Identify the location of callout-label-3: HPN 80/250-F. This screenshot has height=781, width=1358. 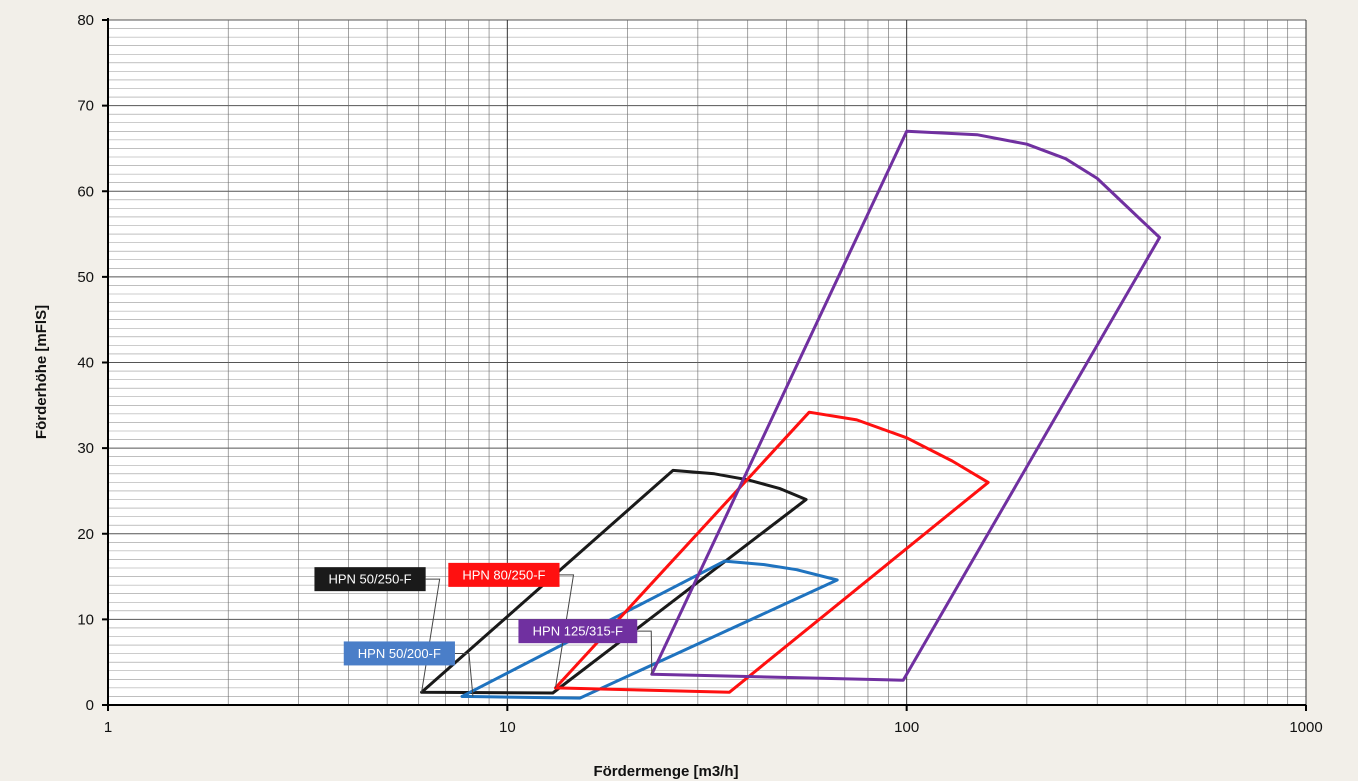
(503, 574).